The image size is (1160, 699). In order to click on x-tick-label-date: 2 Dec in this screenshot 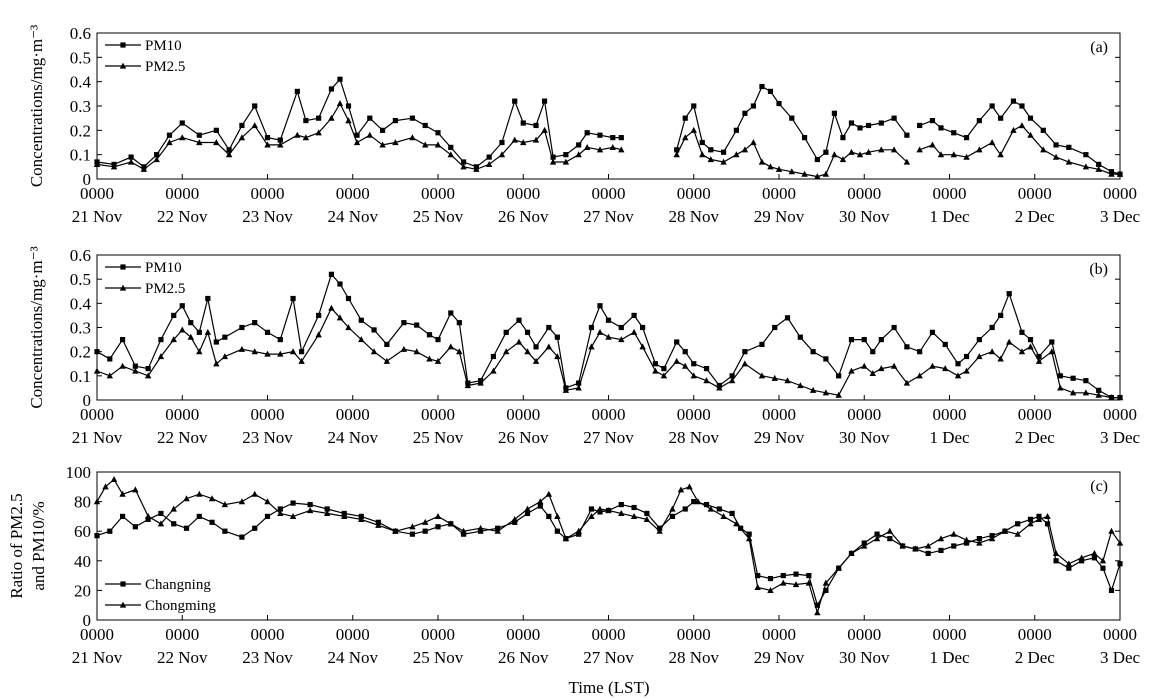, I will do `click(1035, 216)`.